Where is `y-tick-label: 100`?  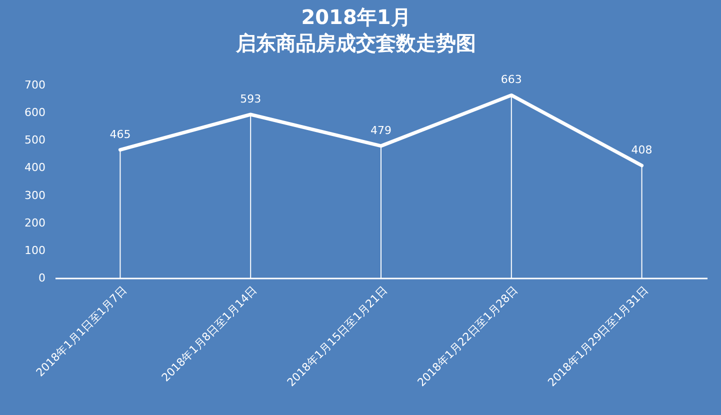 y-tick-label: 100 is located at coordinates (35, 250).